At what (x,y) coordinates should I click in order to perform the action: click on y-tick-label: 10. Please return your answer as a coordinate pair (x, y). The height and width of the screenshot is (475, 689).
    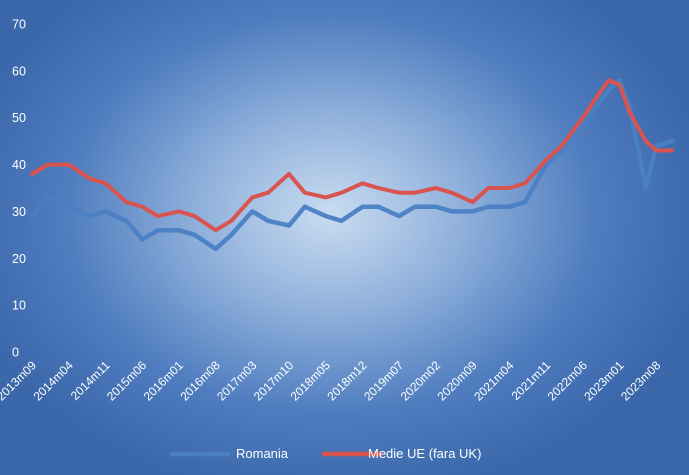
    Looking at the image, I should click on (19, 306).